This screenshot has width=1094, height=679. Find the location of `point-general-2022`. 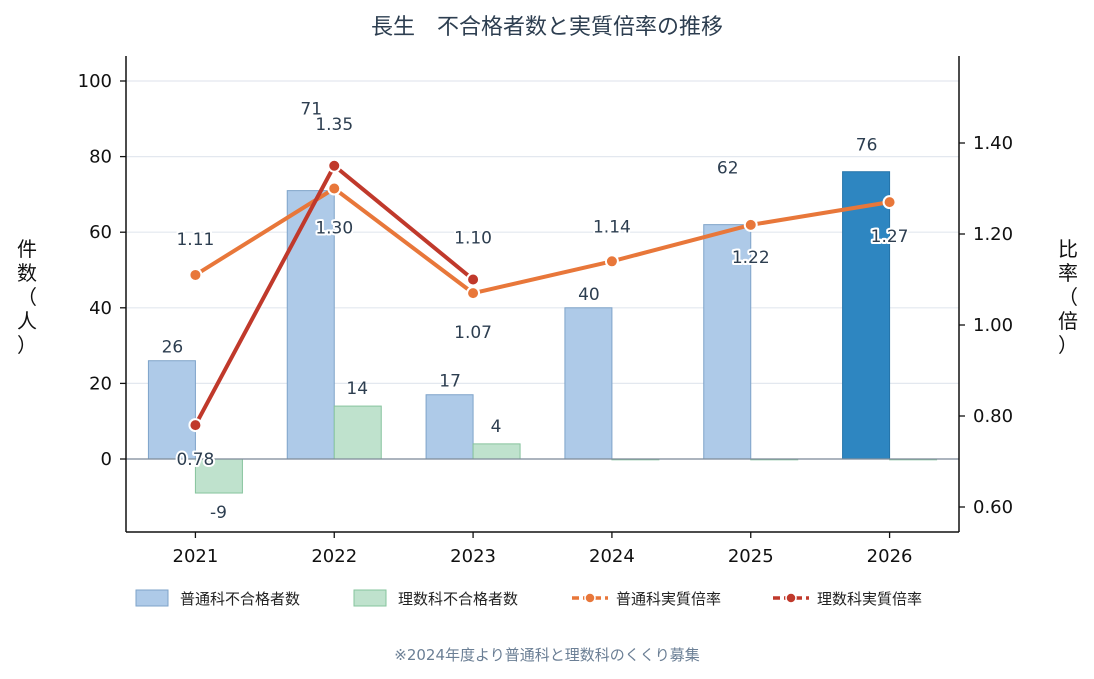

point-general-2022 is located at coordinates (334, 188).